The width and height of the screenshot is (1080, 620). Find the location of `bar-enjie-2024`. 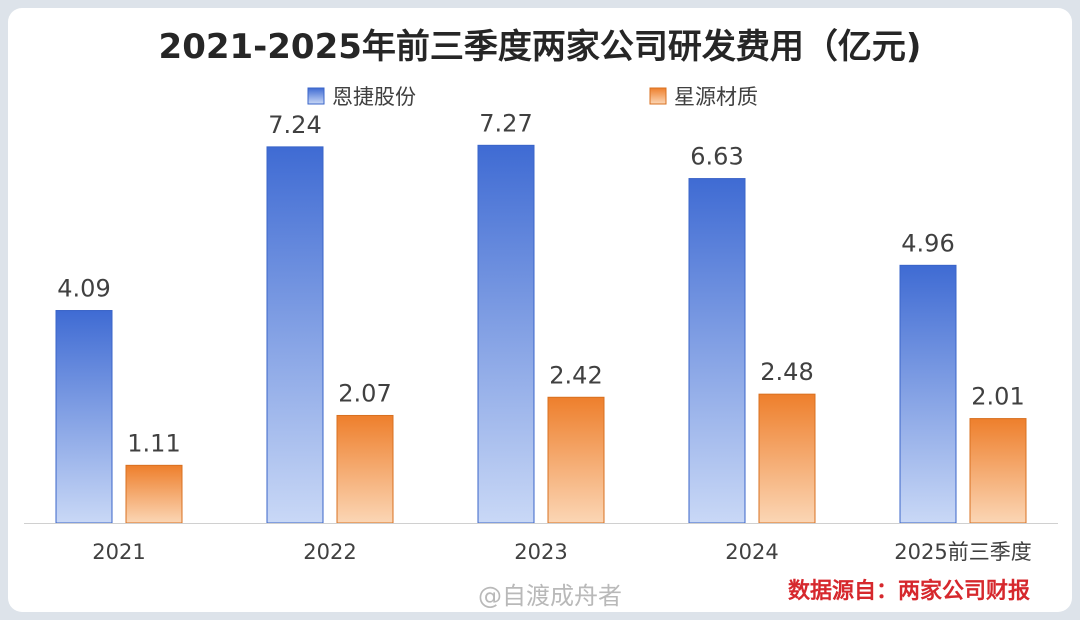

bar-enjie-2024 is located at coordinates (717, 351).